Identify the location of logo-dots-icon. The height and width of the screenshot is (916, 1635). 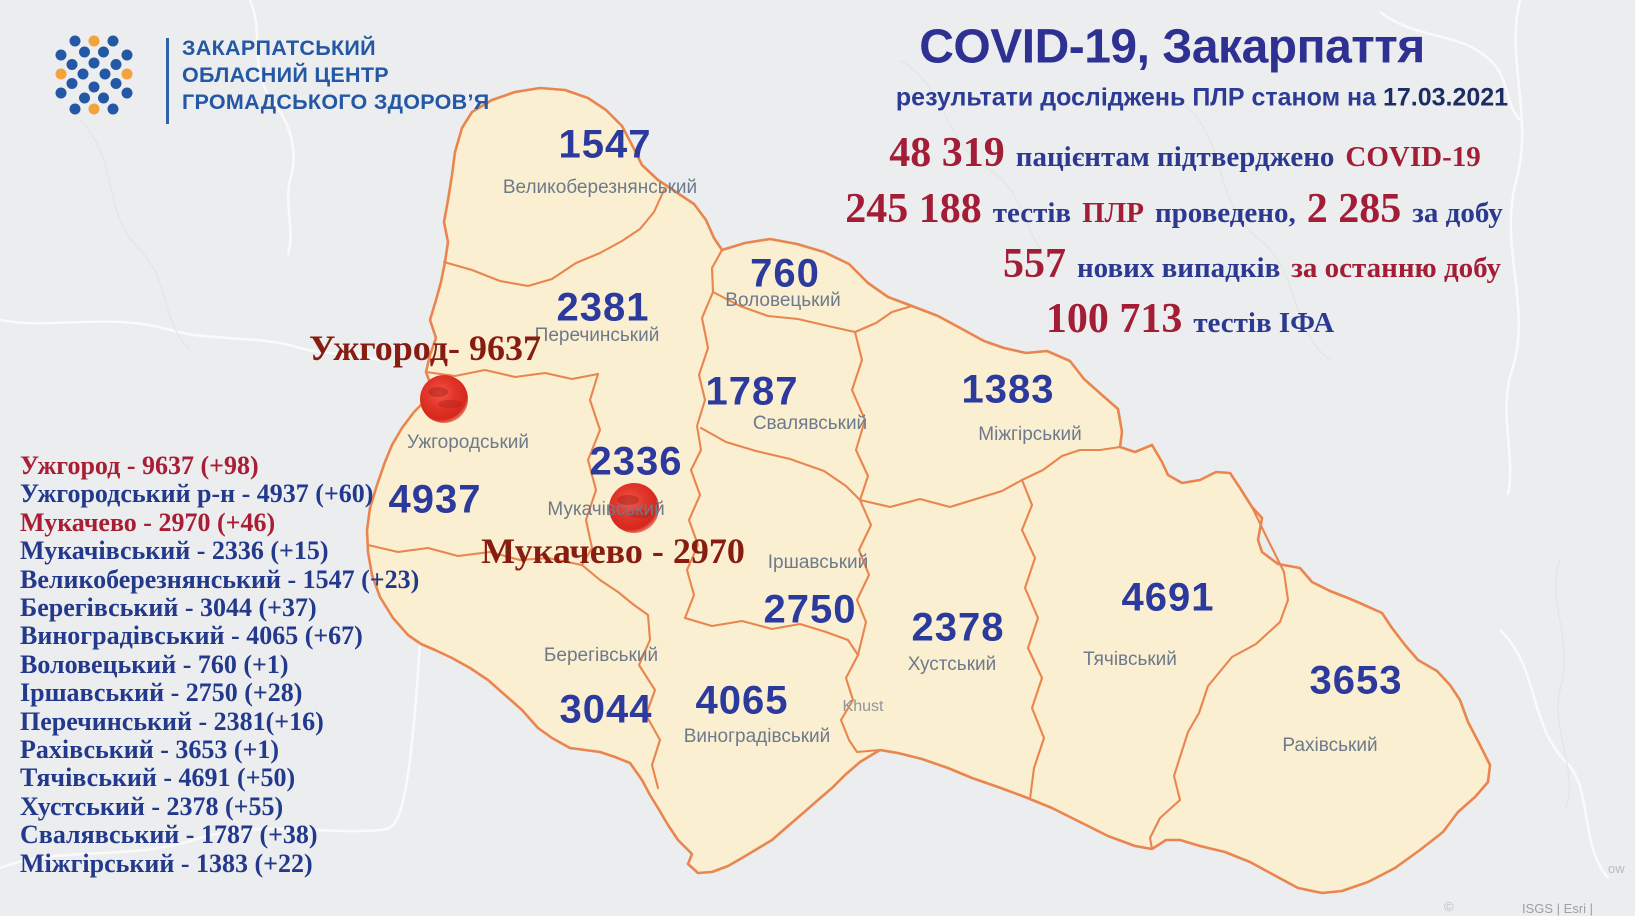
(94, 75).